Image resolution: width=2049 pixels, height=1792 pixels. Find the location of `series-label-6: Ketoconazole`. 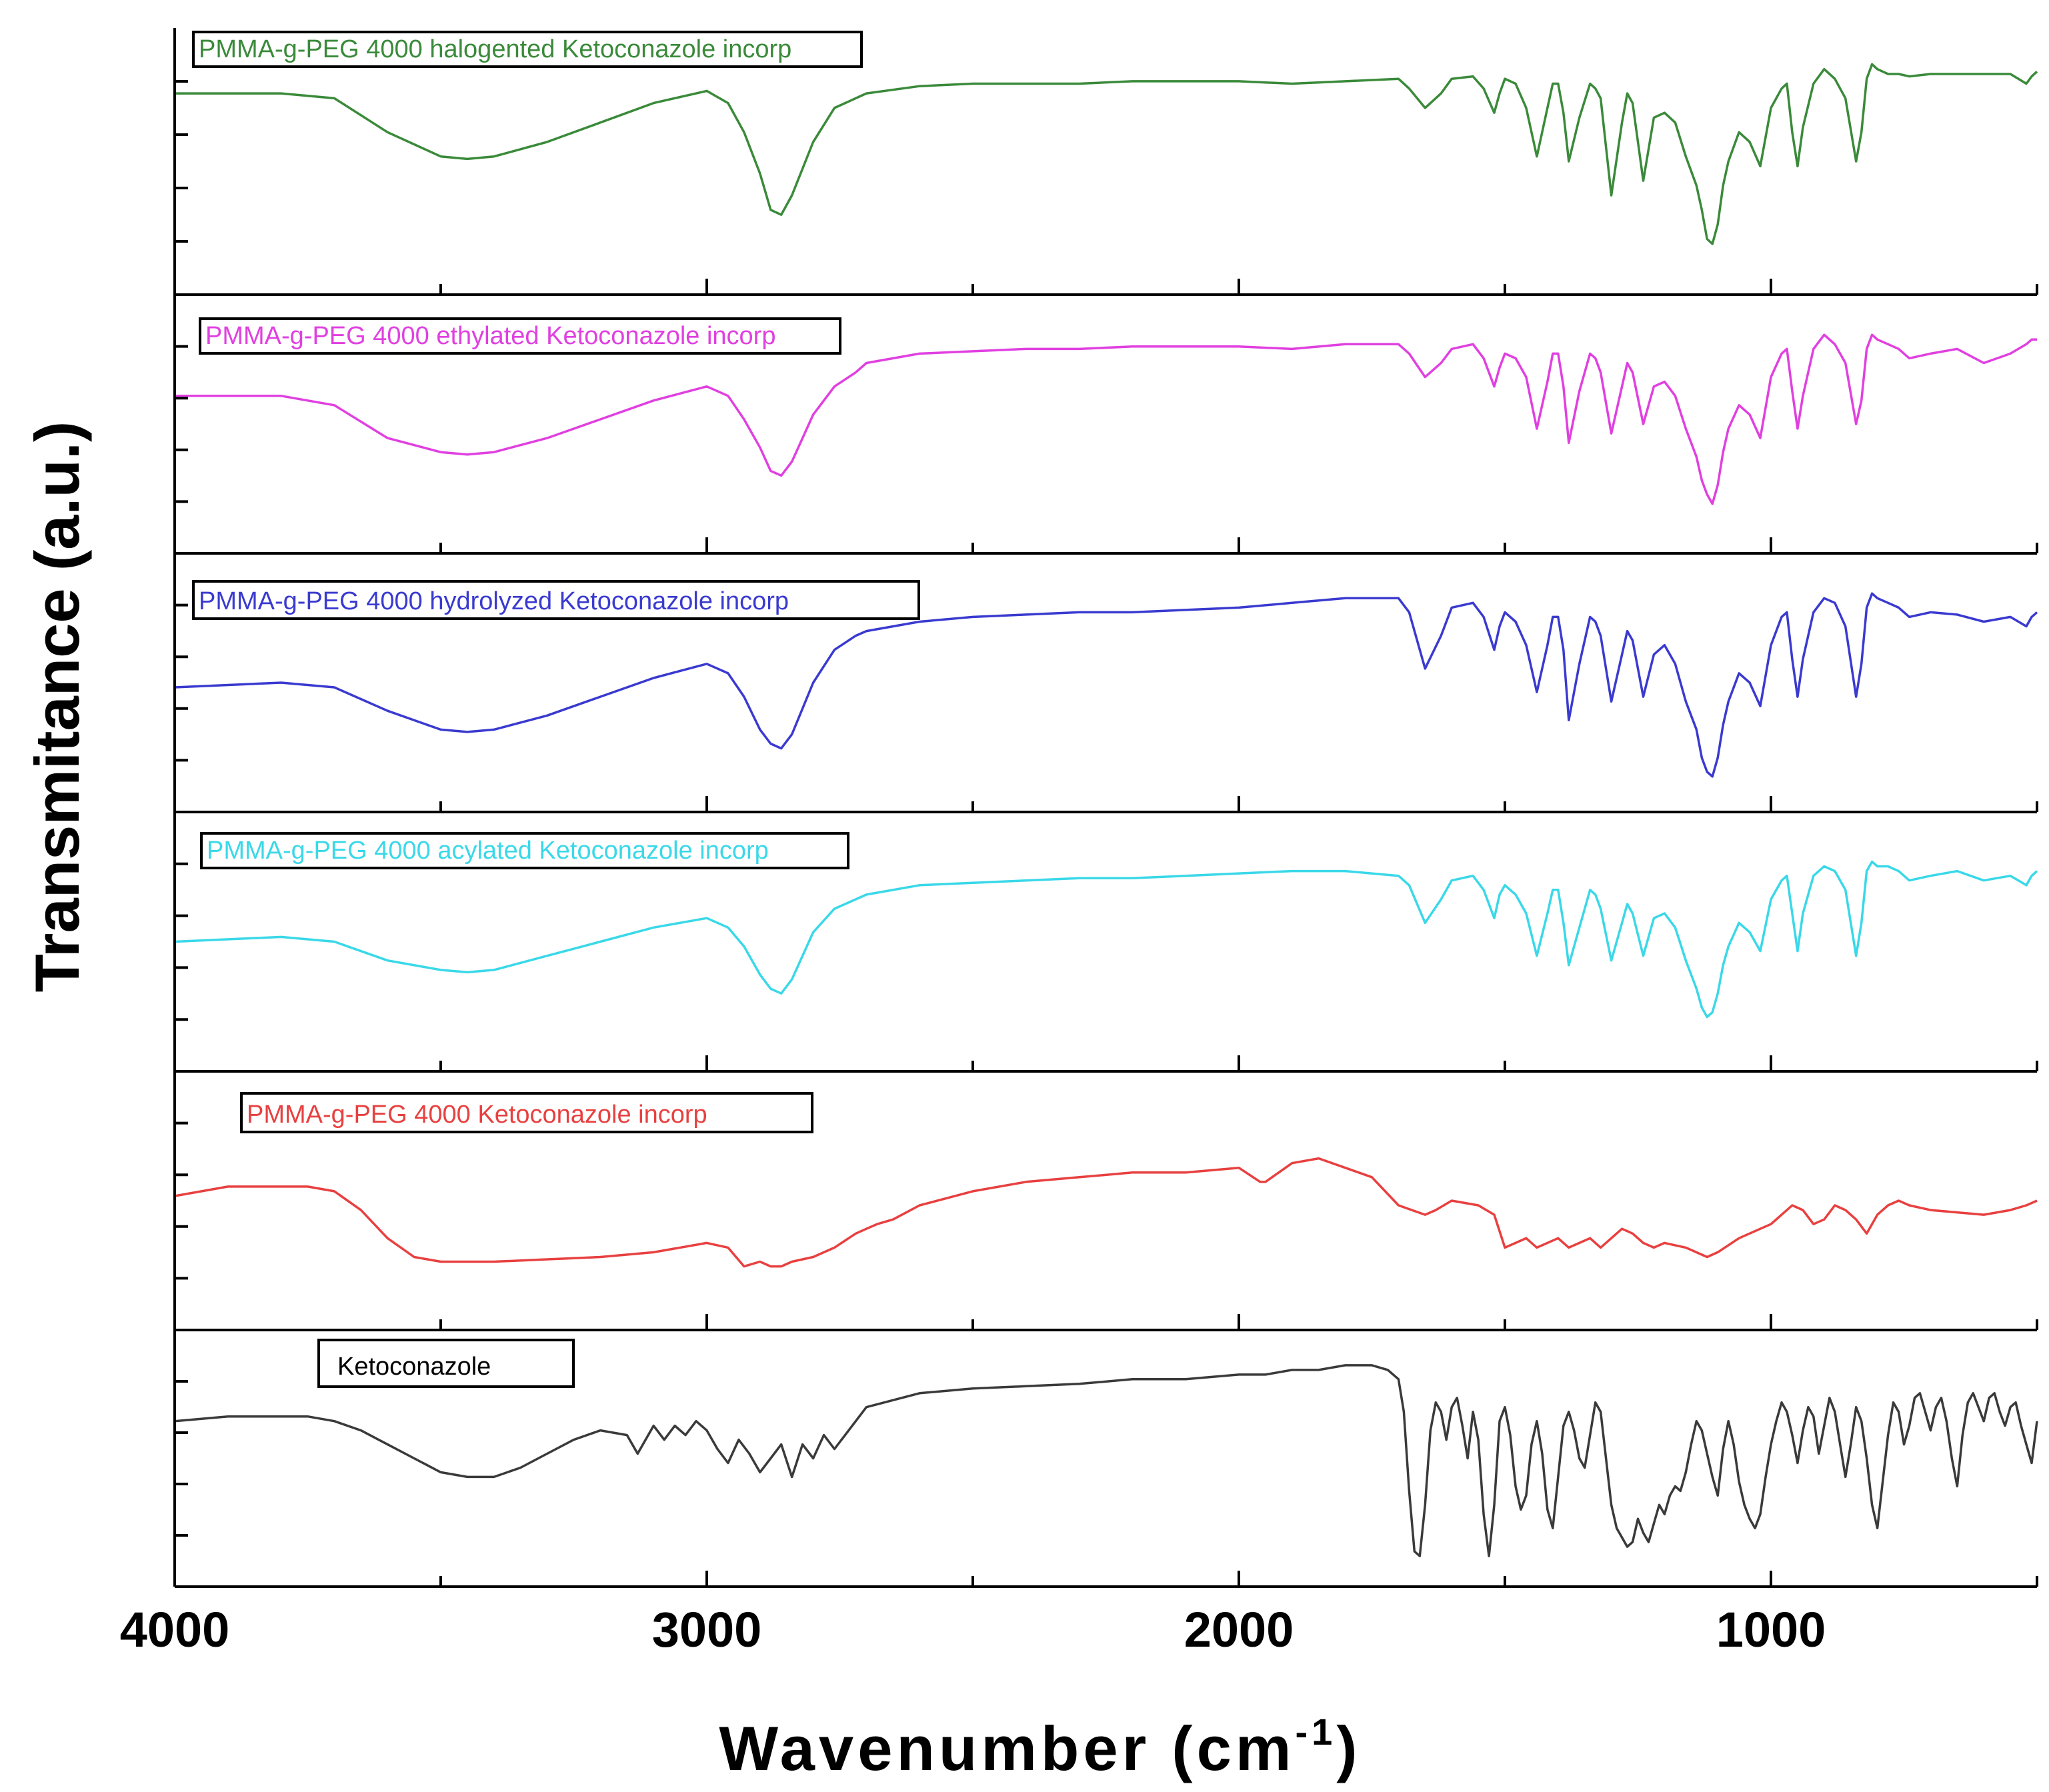

series-label-6: Ketoconazole is located at coordinates (414, 1367).